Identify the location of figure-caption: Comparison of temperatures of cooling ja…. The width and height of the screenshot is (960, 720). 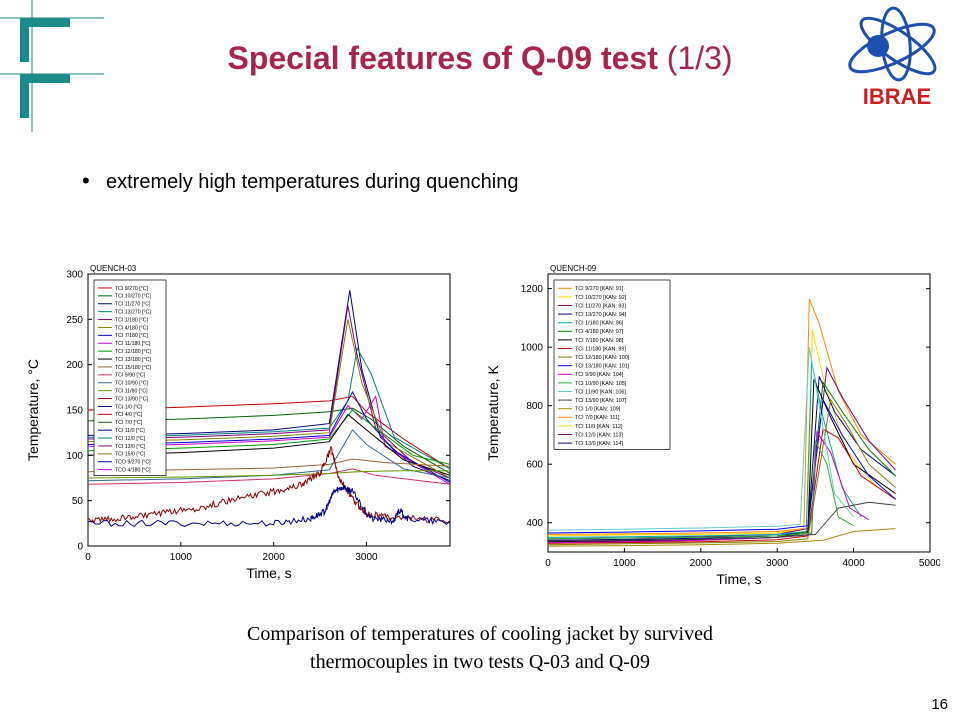
(480, 648).